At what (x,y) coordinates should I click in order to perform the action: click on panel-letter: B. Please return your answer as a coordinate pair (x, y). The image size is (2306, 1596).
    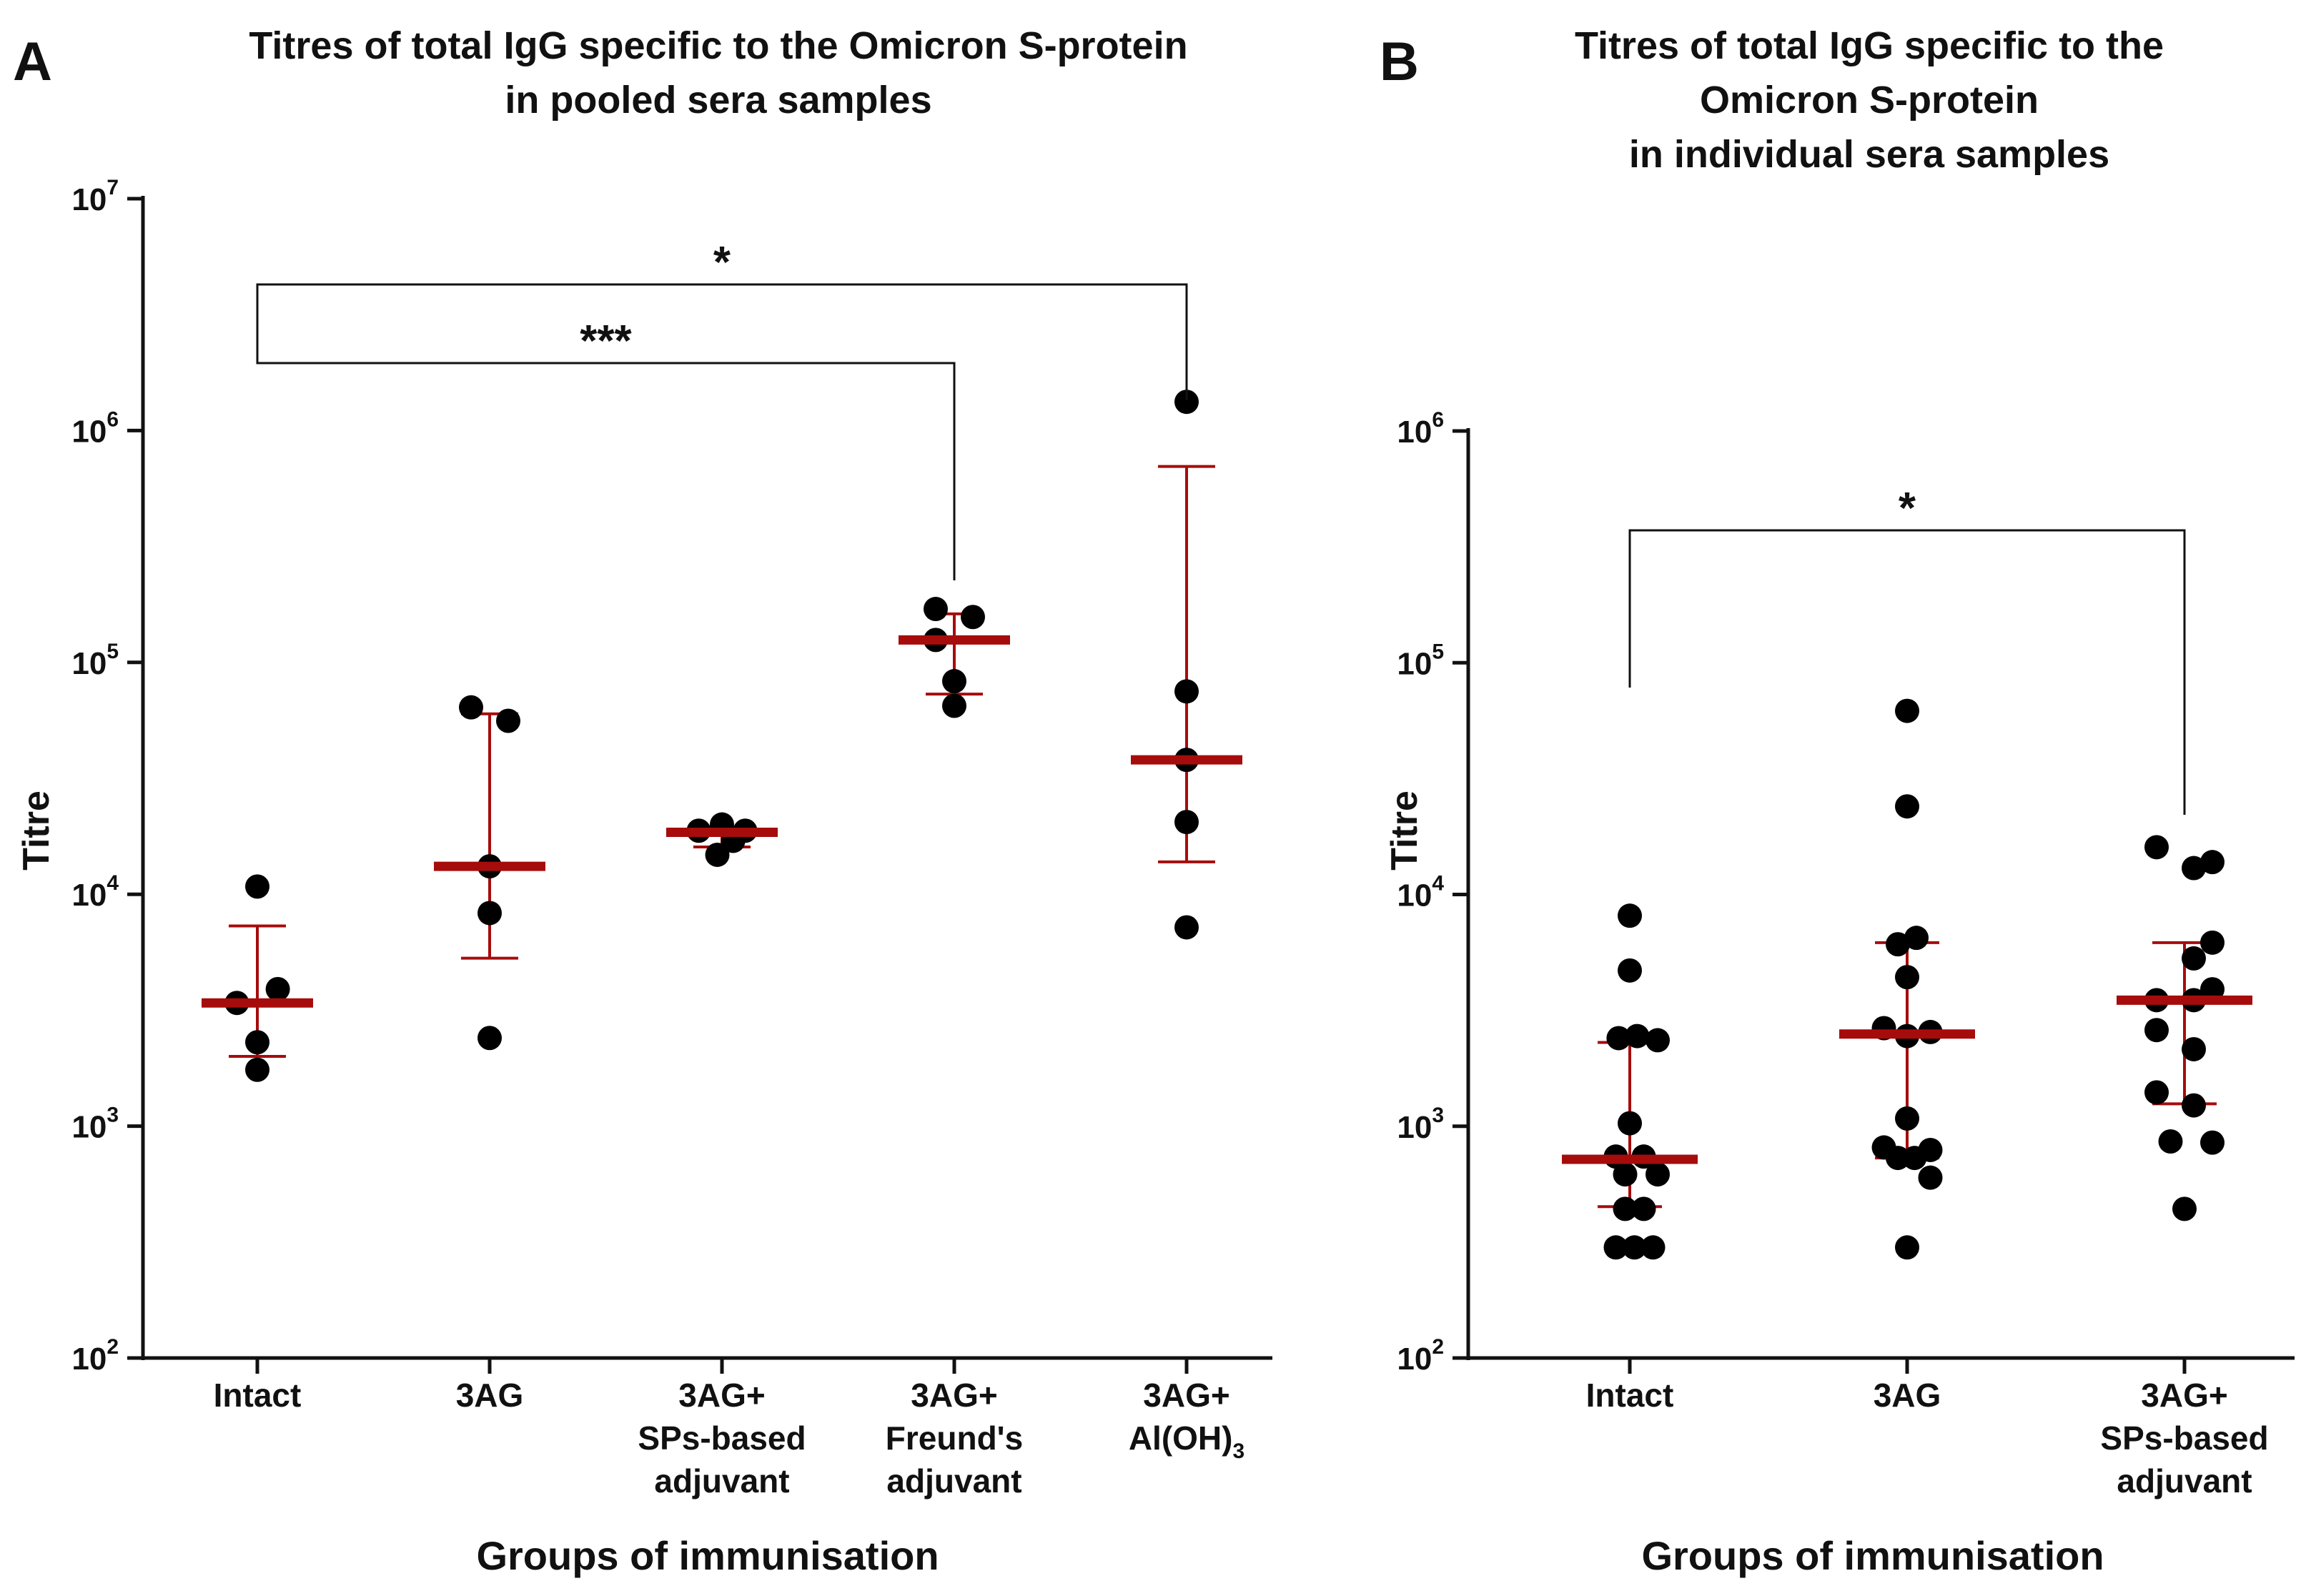
    Looking at the image, I should click on (1399, 61).